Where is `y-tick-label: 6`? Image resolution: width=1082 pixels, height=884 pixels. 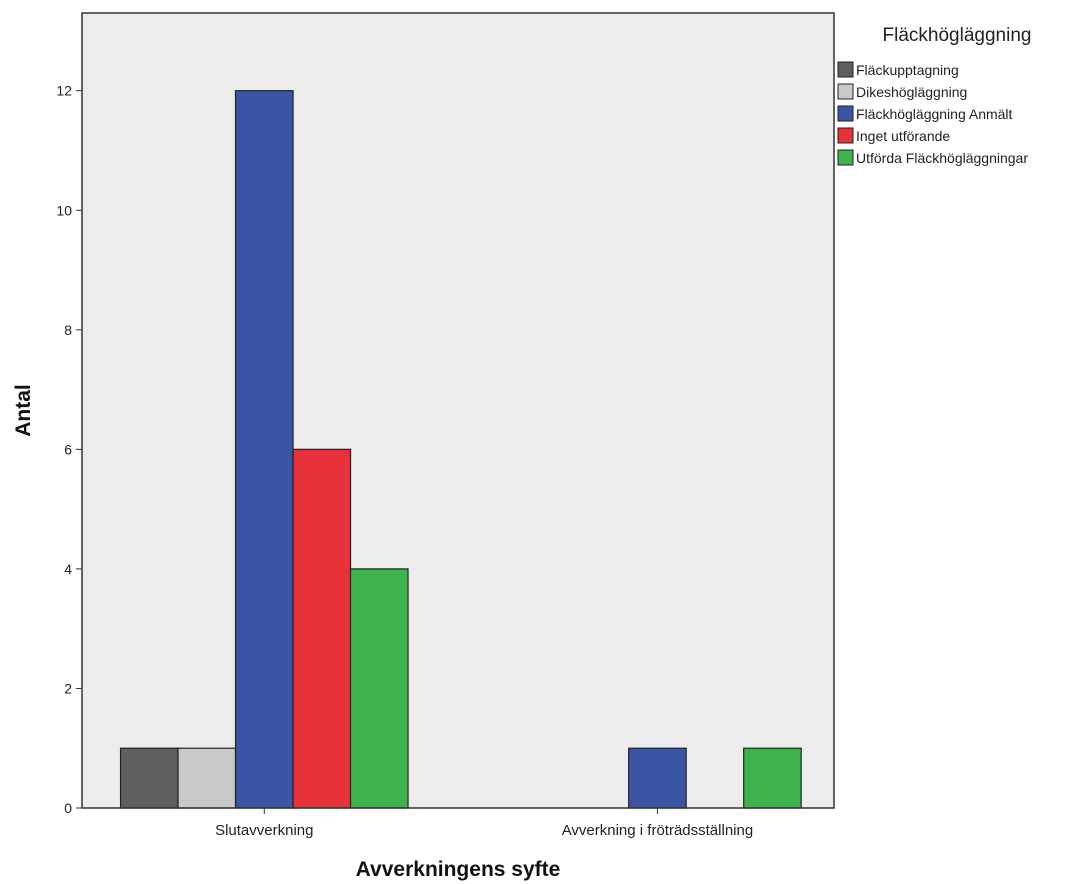
y-tick-label: 6 is located at coordinates (68, 449).